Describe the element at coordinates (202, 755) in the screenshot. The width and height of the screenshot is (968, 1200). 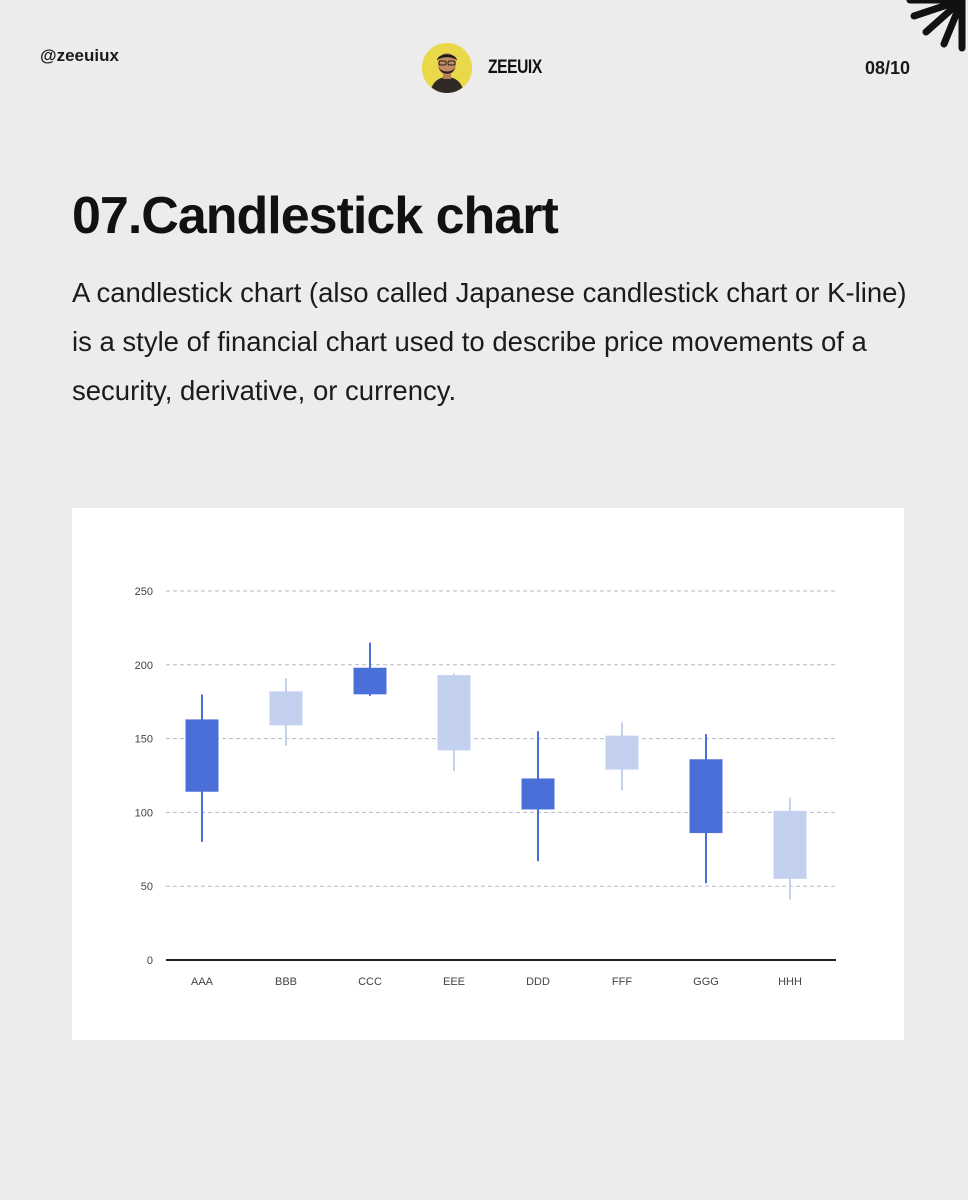
I see `candle-body-AAA` at that location.